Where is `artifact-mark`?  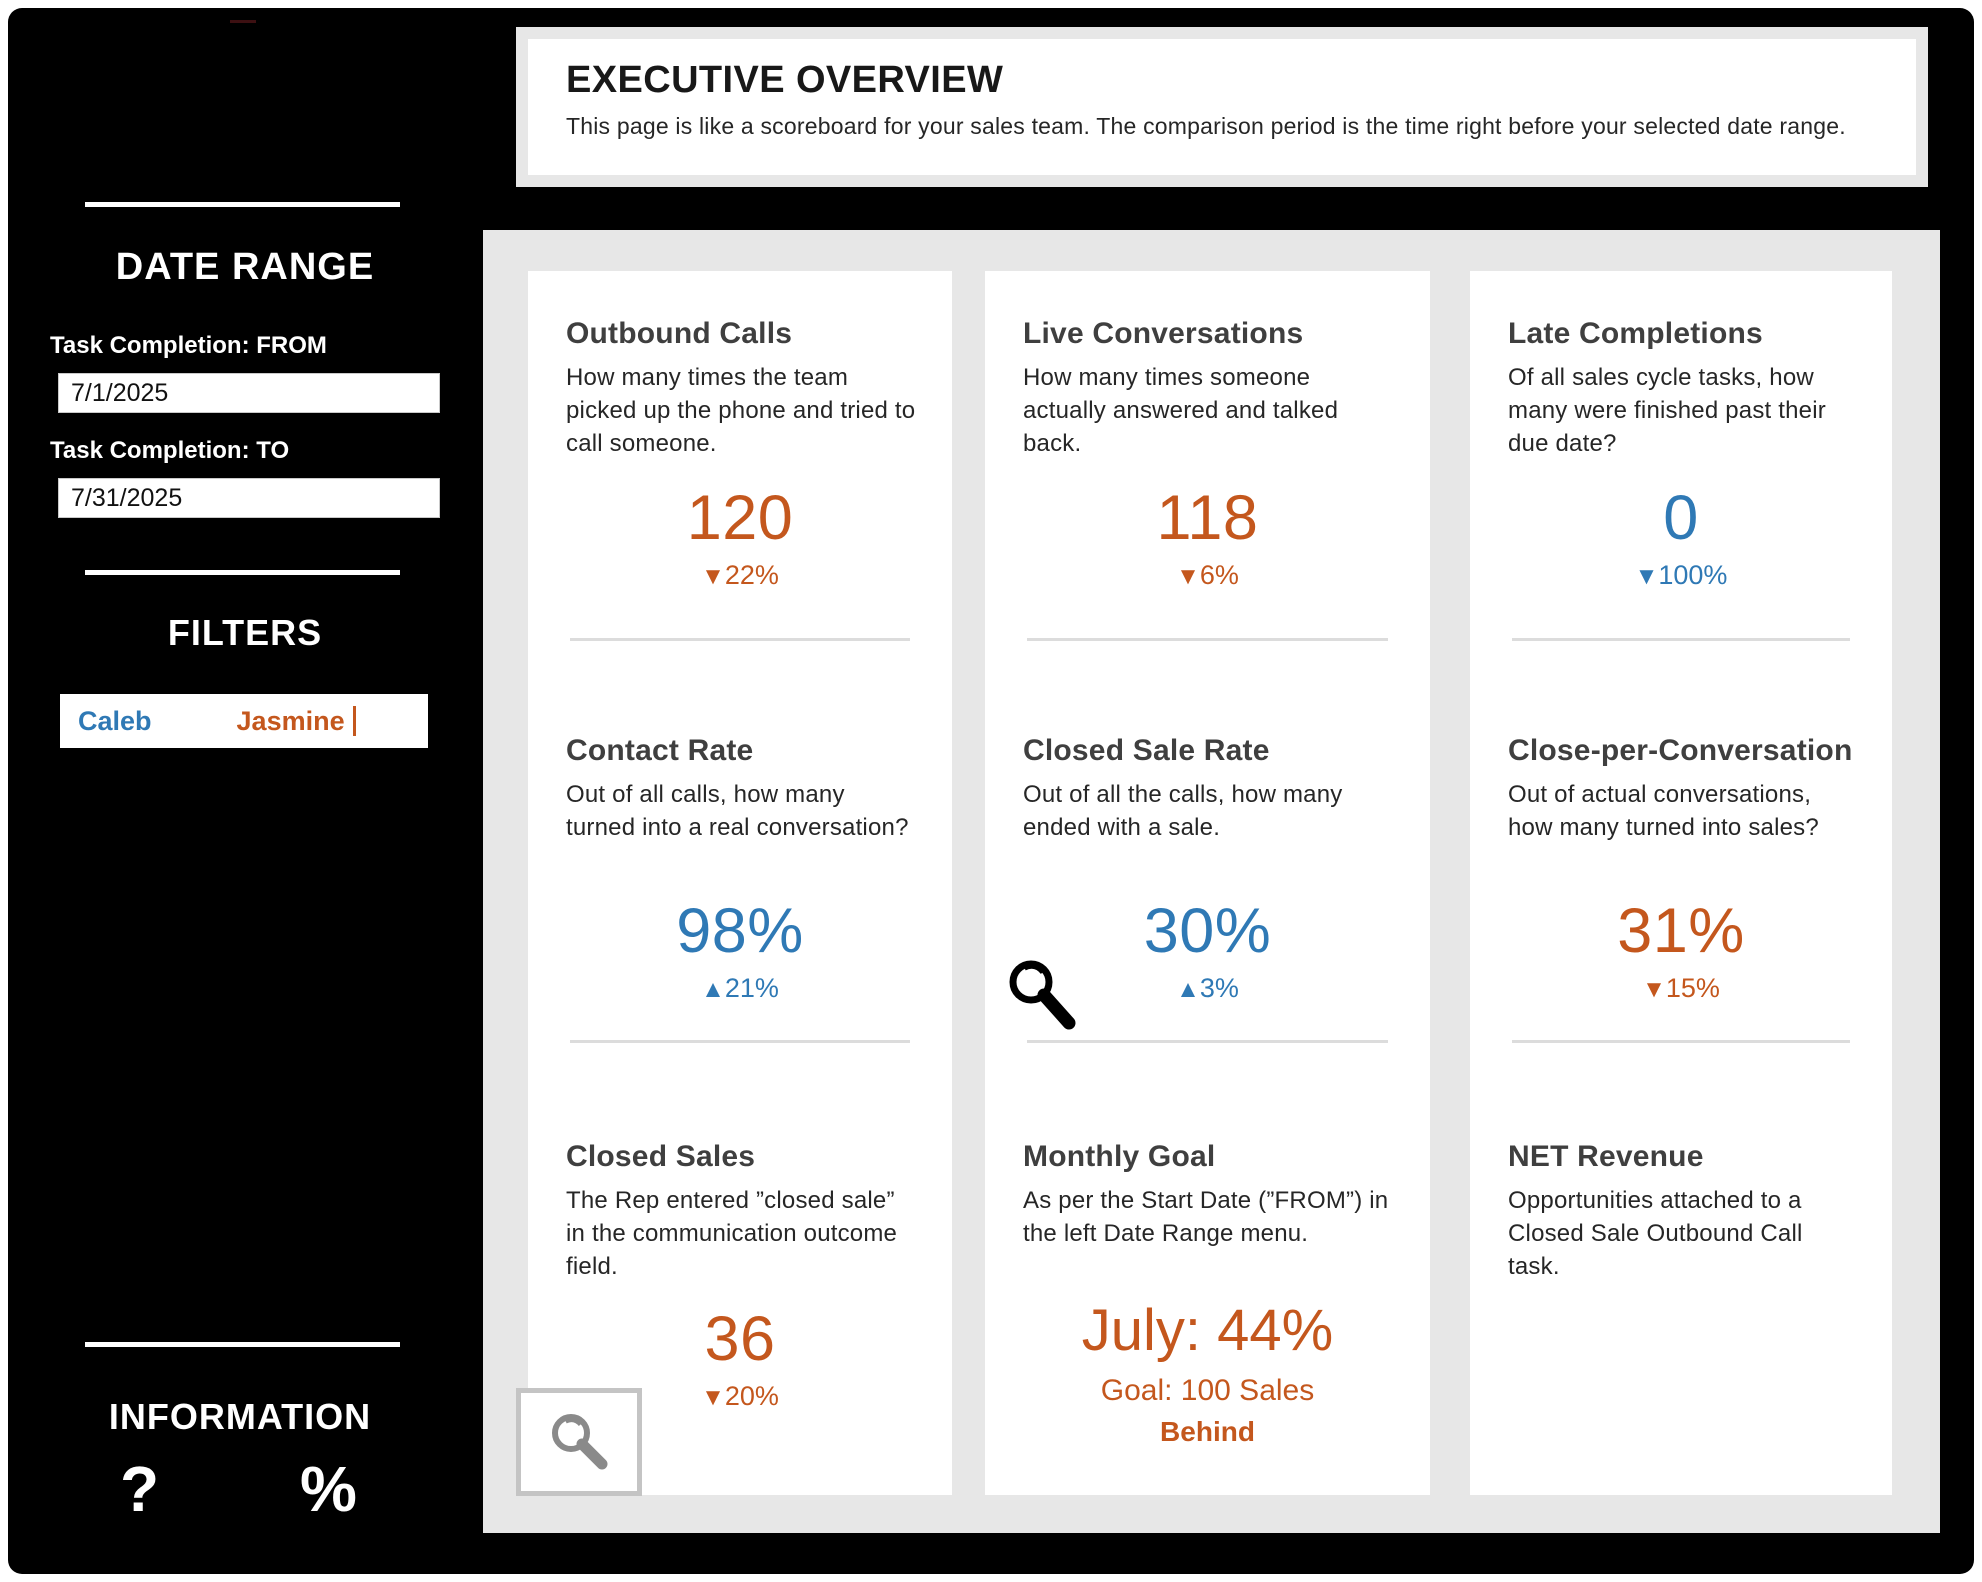 artifact-mark is located at coordinates (243, 21).